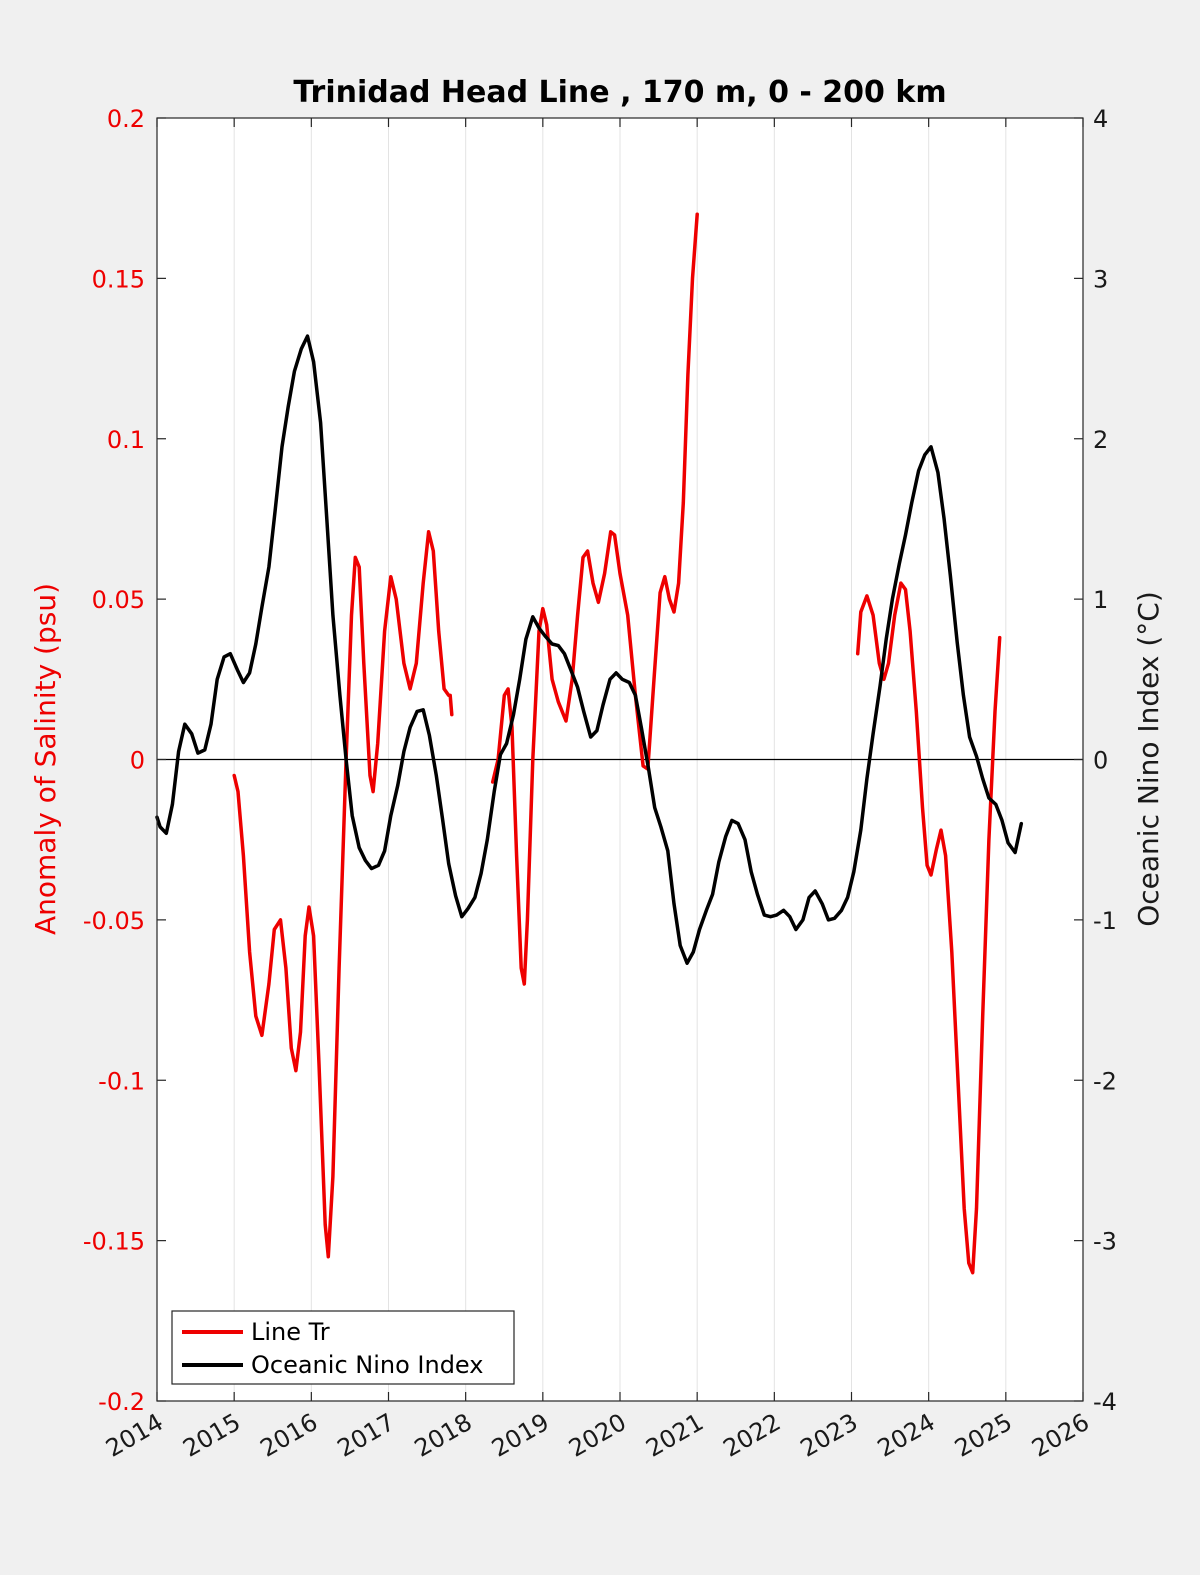  Describe the element at coordinates (1100, 600) in the screenshot. I see `y-right-tick-label-1: 1` at that location.